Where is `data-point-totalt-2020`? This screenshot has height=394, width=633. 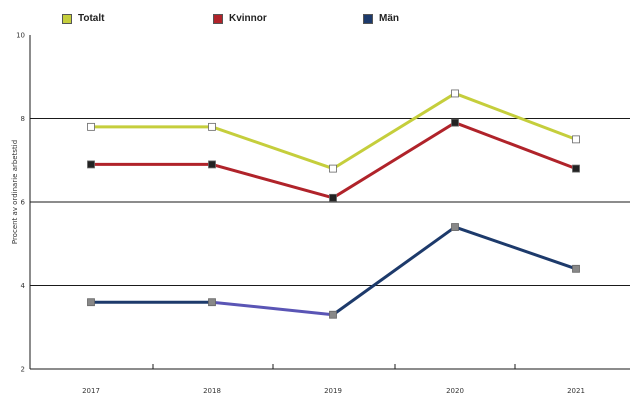
data-point-totalt-2020 is located at coordinates (455, 93).